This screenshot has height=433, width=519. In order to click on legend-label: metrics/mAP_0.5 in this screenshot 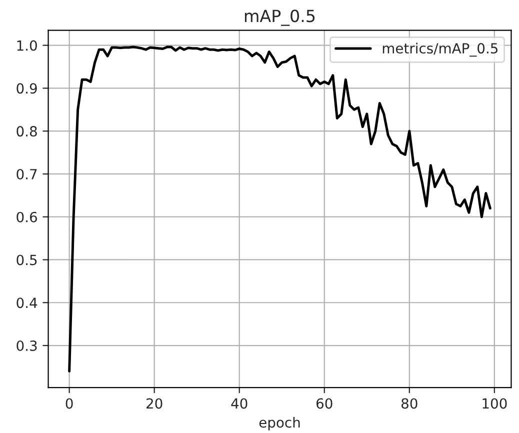, I will do `click(440, 49)`.